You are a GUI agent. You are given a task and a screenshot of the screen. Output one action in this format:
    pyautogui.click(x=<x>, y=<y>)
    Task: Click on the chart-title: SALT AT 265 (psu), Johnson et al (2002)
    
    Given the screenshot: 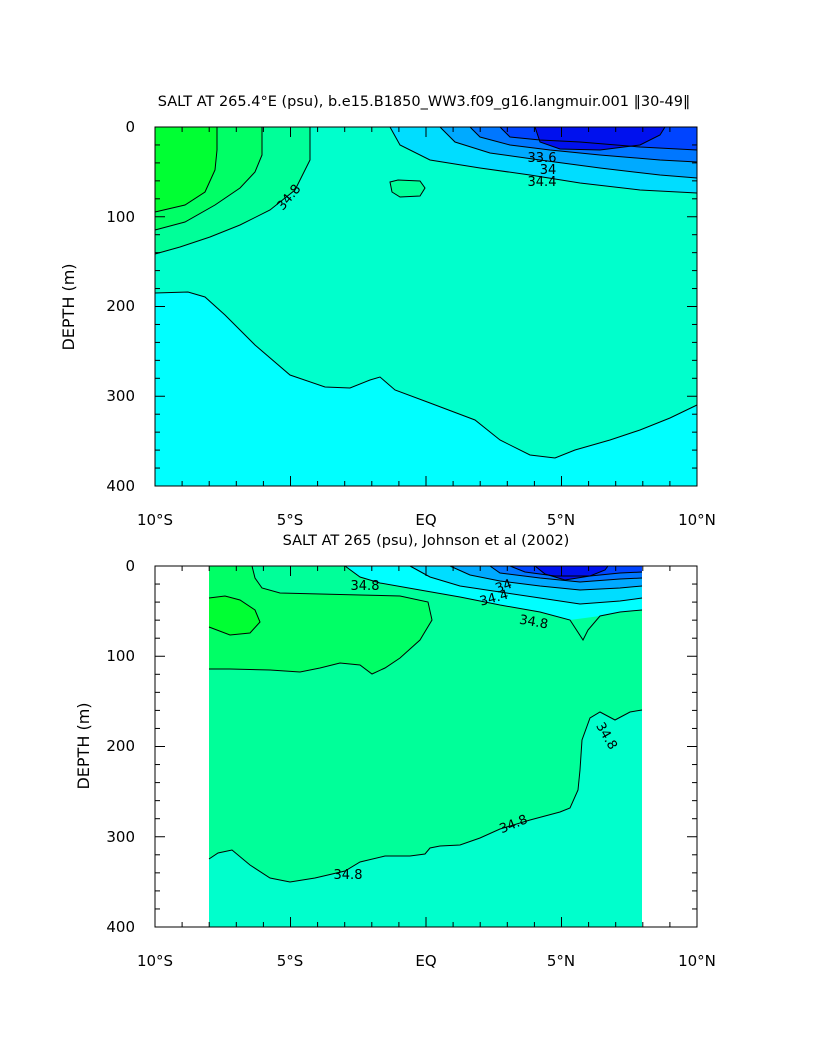 What is the action you would take?
    pyautogui.click(x=426, y=541)
    